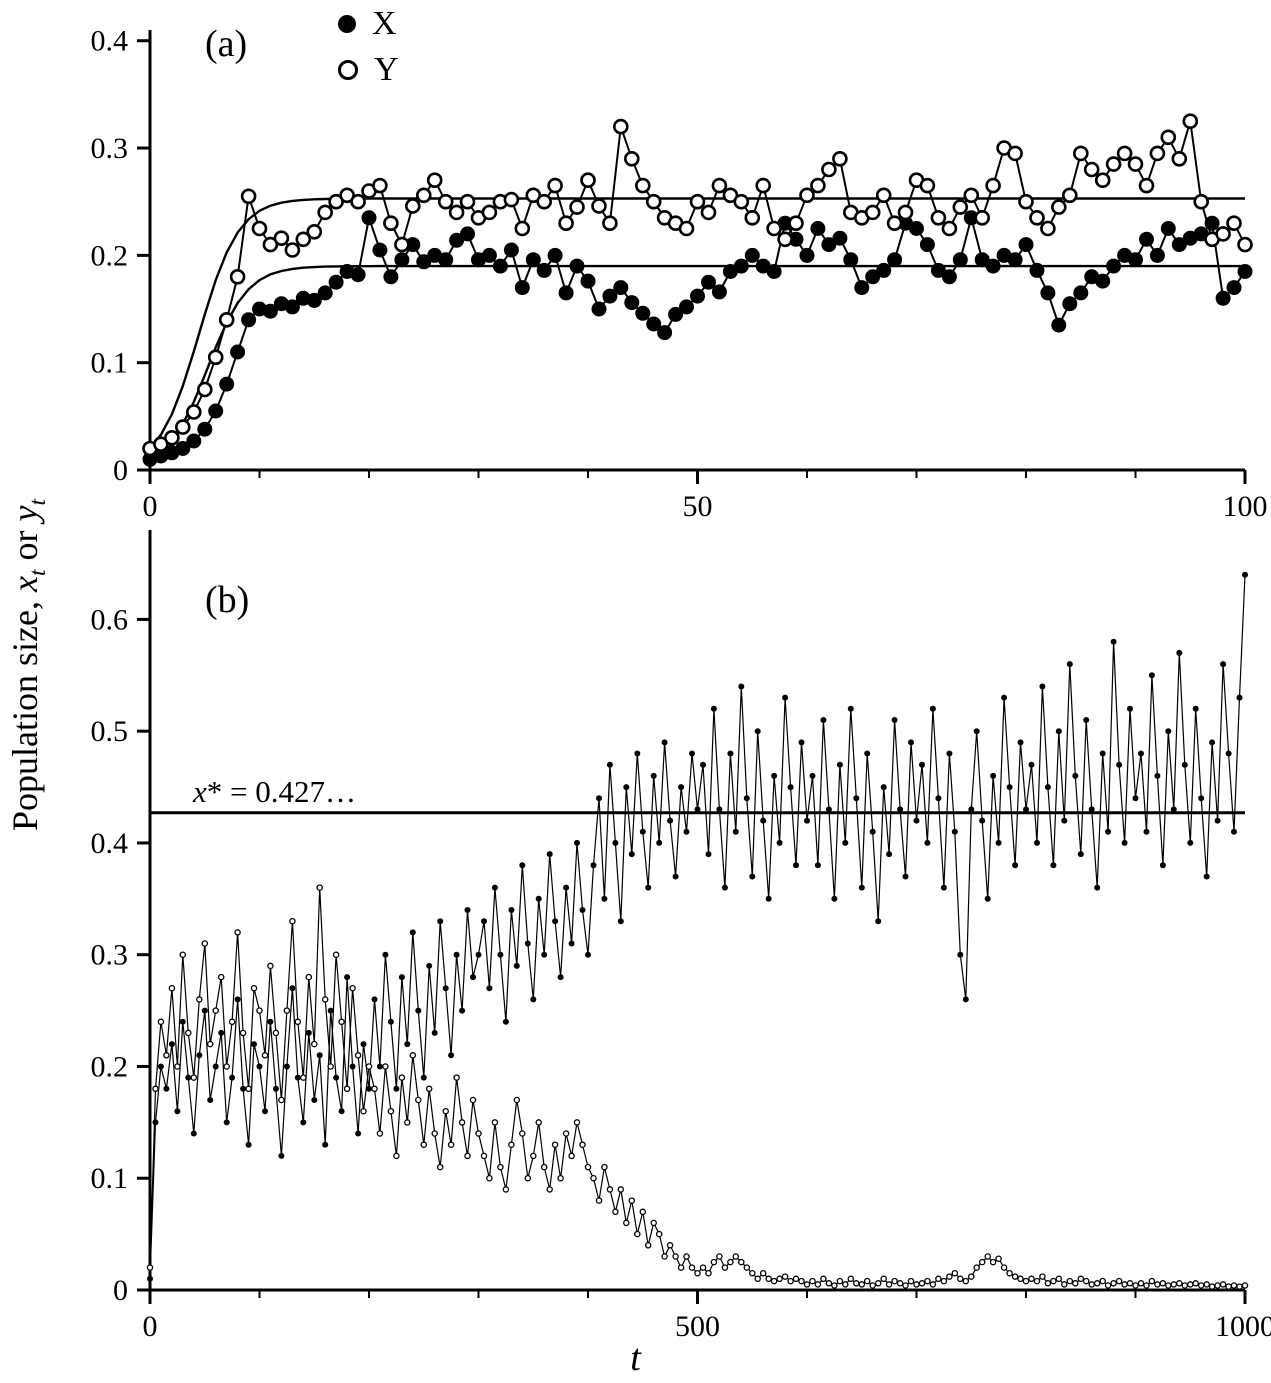  What do you see at coordinates (200, 791) in the screenshot?
I see `annotation-var: x` at bounding box center [200, 791].